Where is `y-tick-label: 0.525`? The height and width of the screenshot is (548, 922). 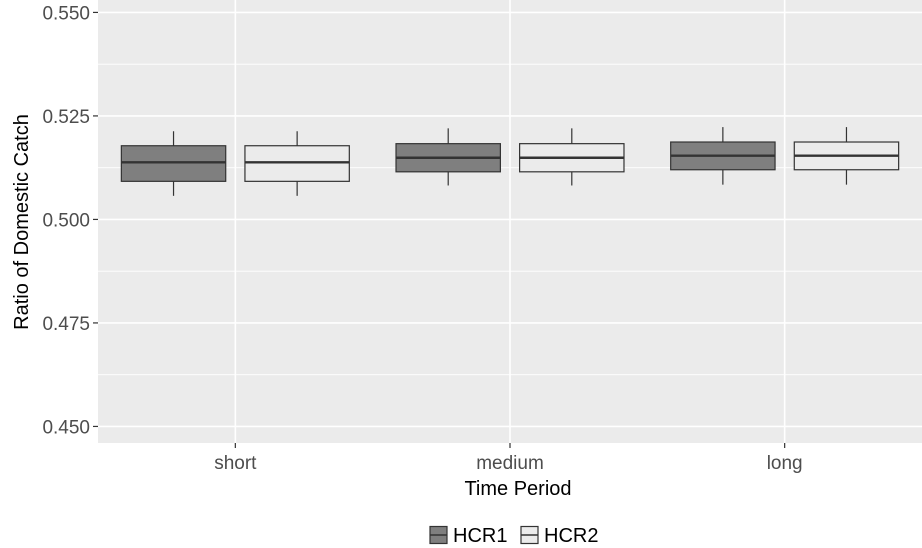
y-tick-label: 0.525 is located at coordinates (66, 117).